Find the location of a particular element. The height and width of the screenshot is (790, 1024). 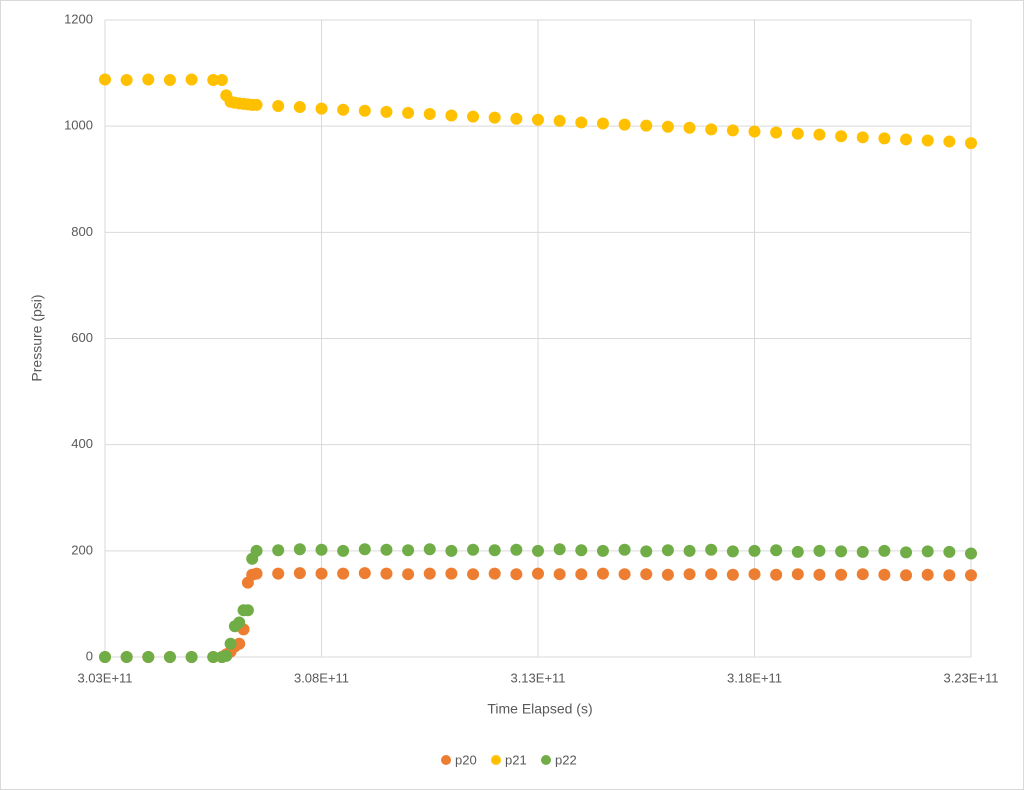

x-tick-label: 3.03E+11 is located at coordinates (104, 677).